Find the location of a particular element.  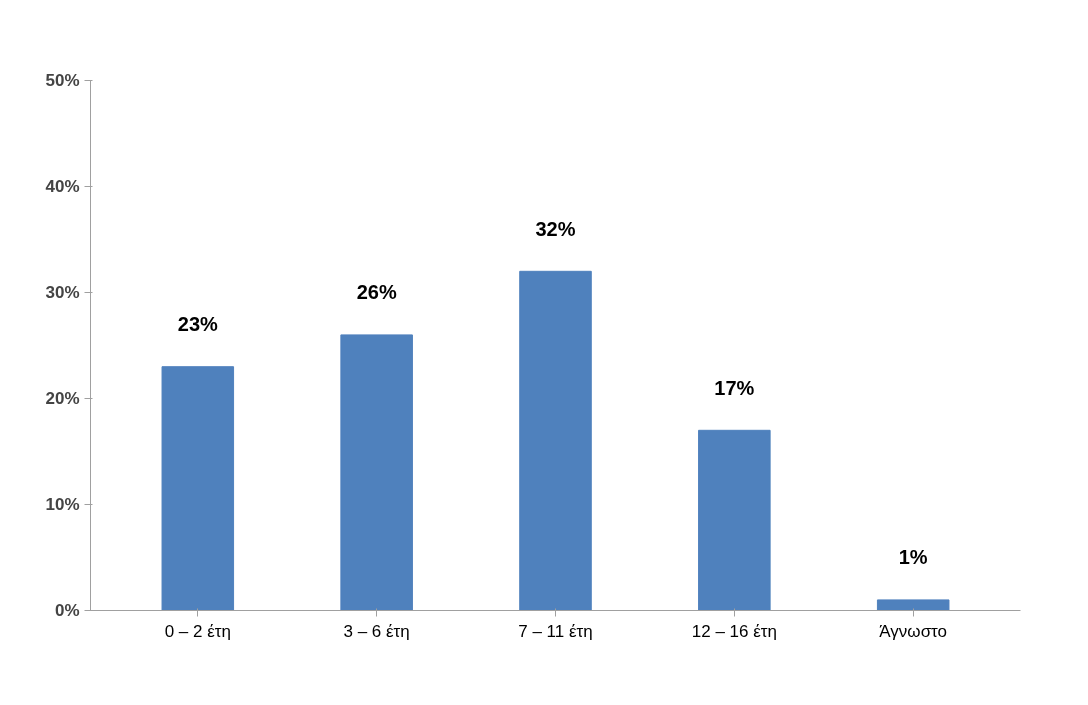

y-tick-label: 30% is located at coordinates (62, 292).